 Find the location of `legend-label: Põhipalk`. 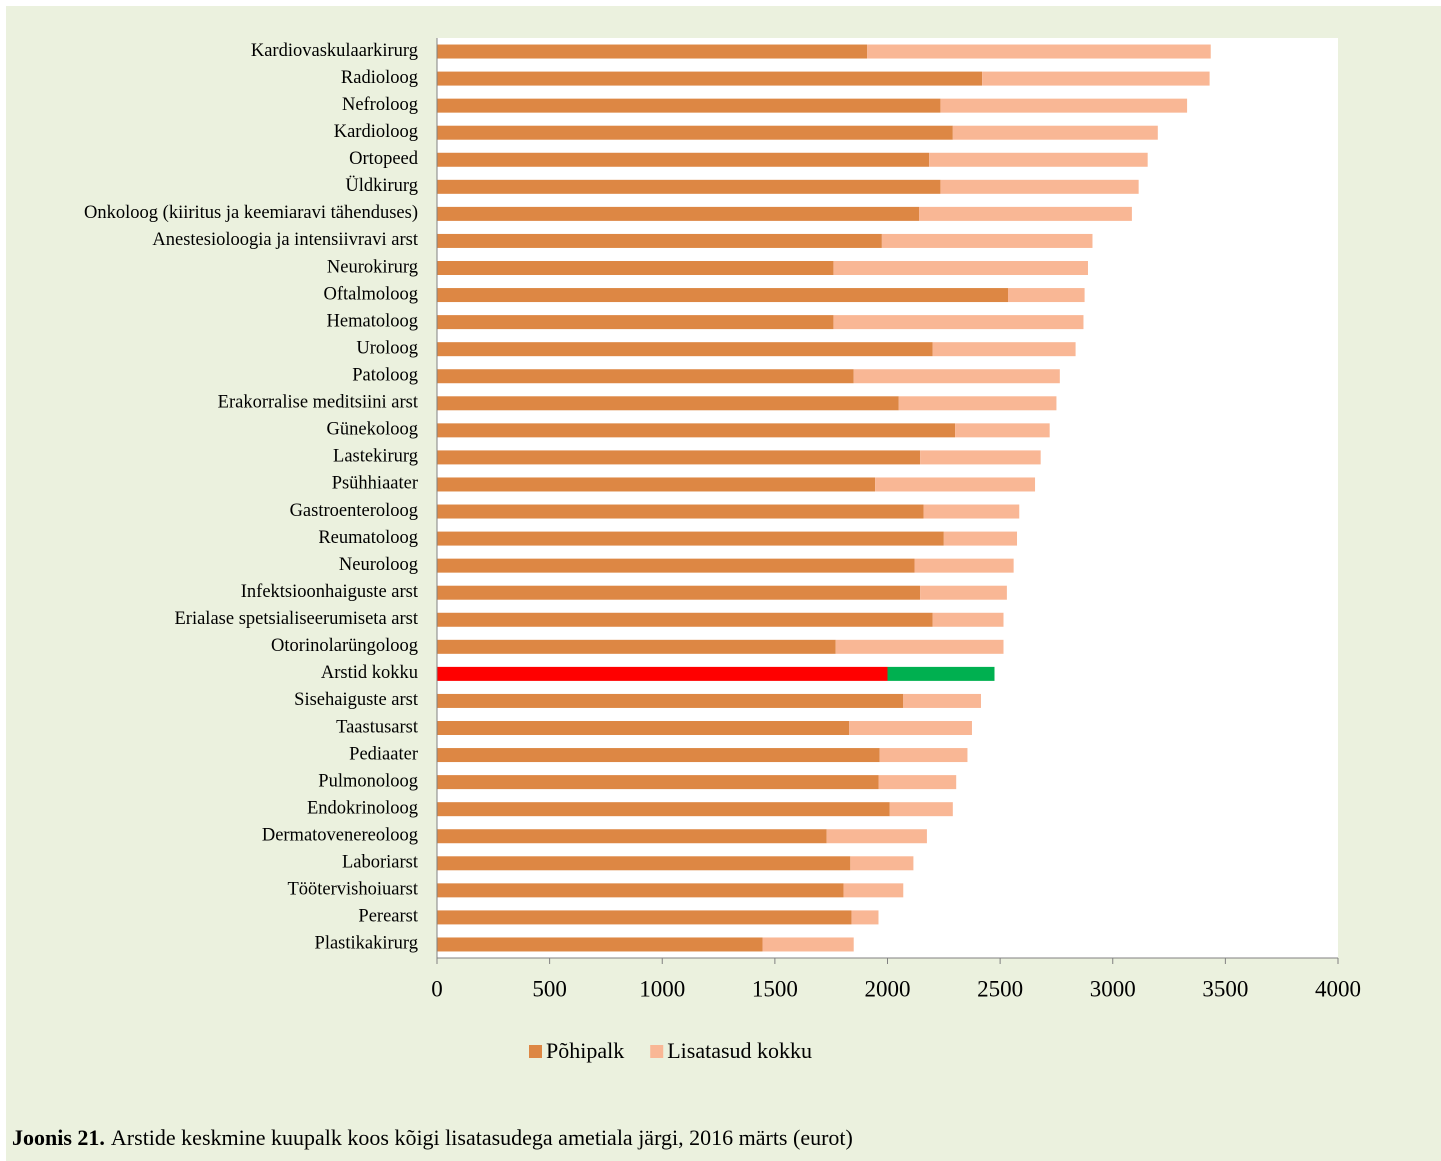

legend-label: Põhipalk is located at coordinates (585, 1050).